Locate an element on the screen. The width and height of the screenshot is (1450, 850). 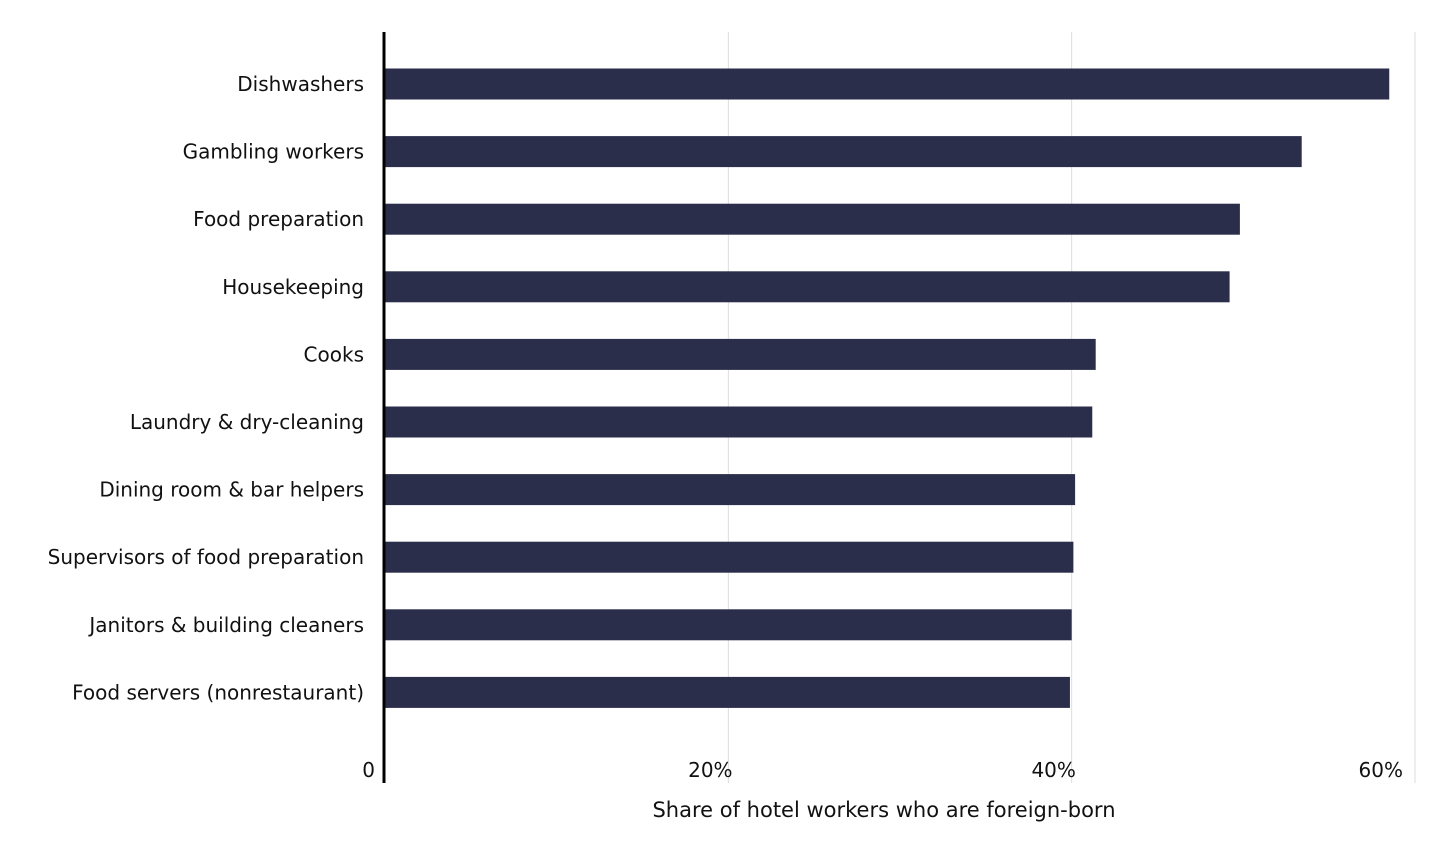
category-label: Janitors & building cleaners is located at coordinates (225, 625).